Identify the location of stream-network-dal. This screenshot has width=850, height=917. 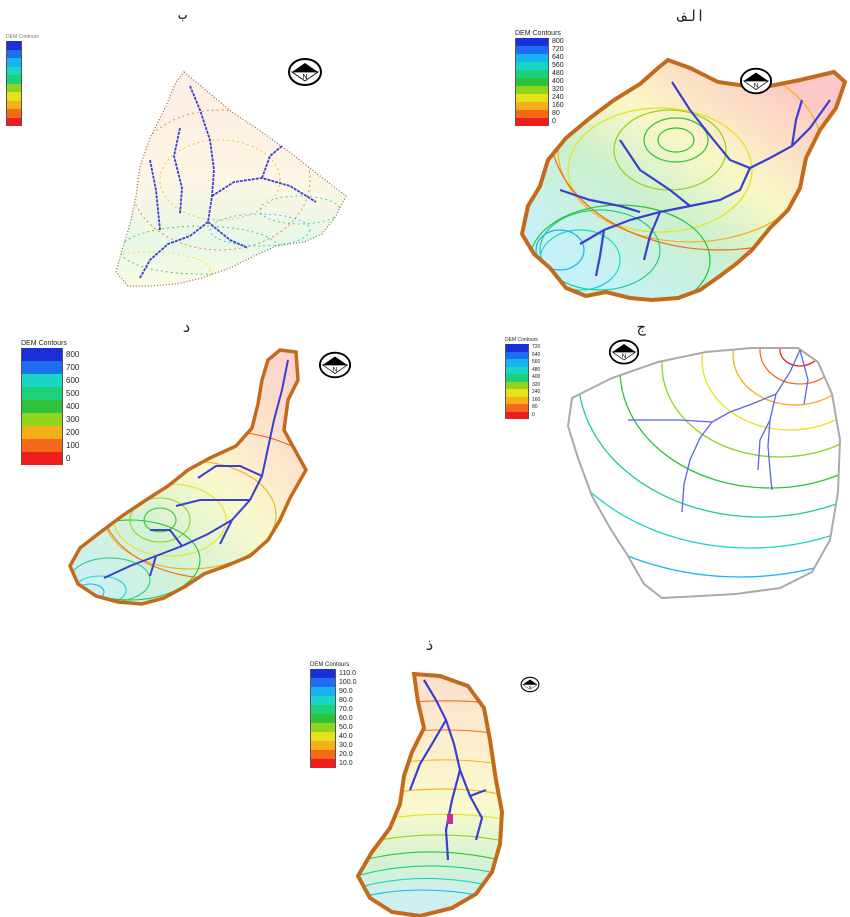
(196, 469).